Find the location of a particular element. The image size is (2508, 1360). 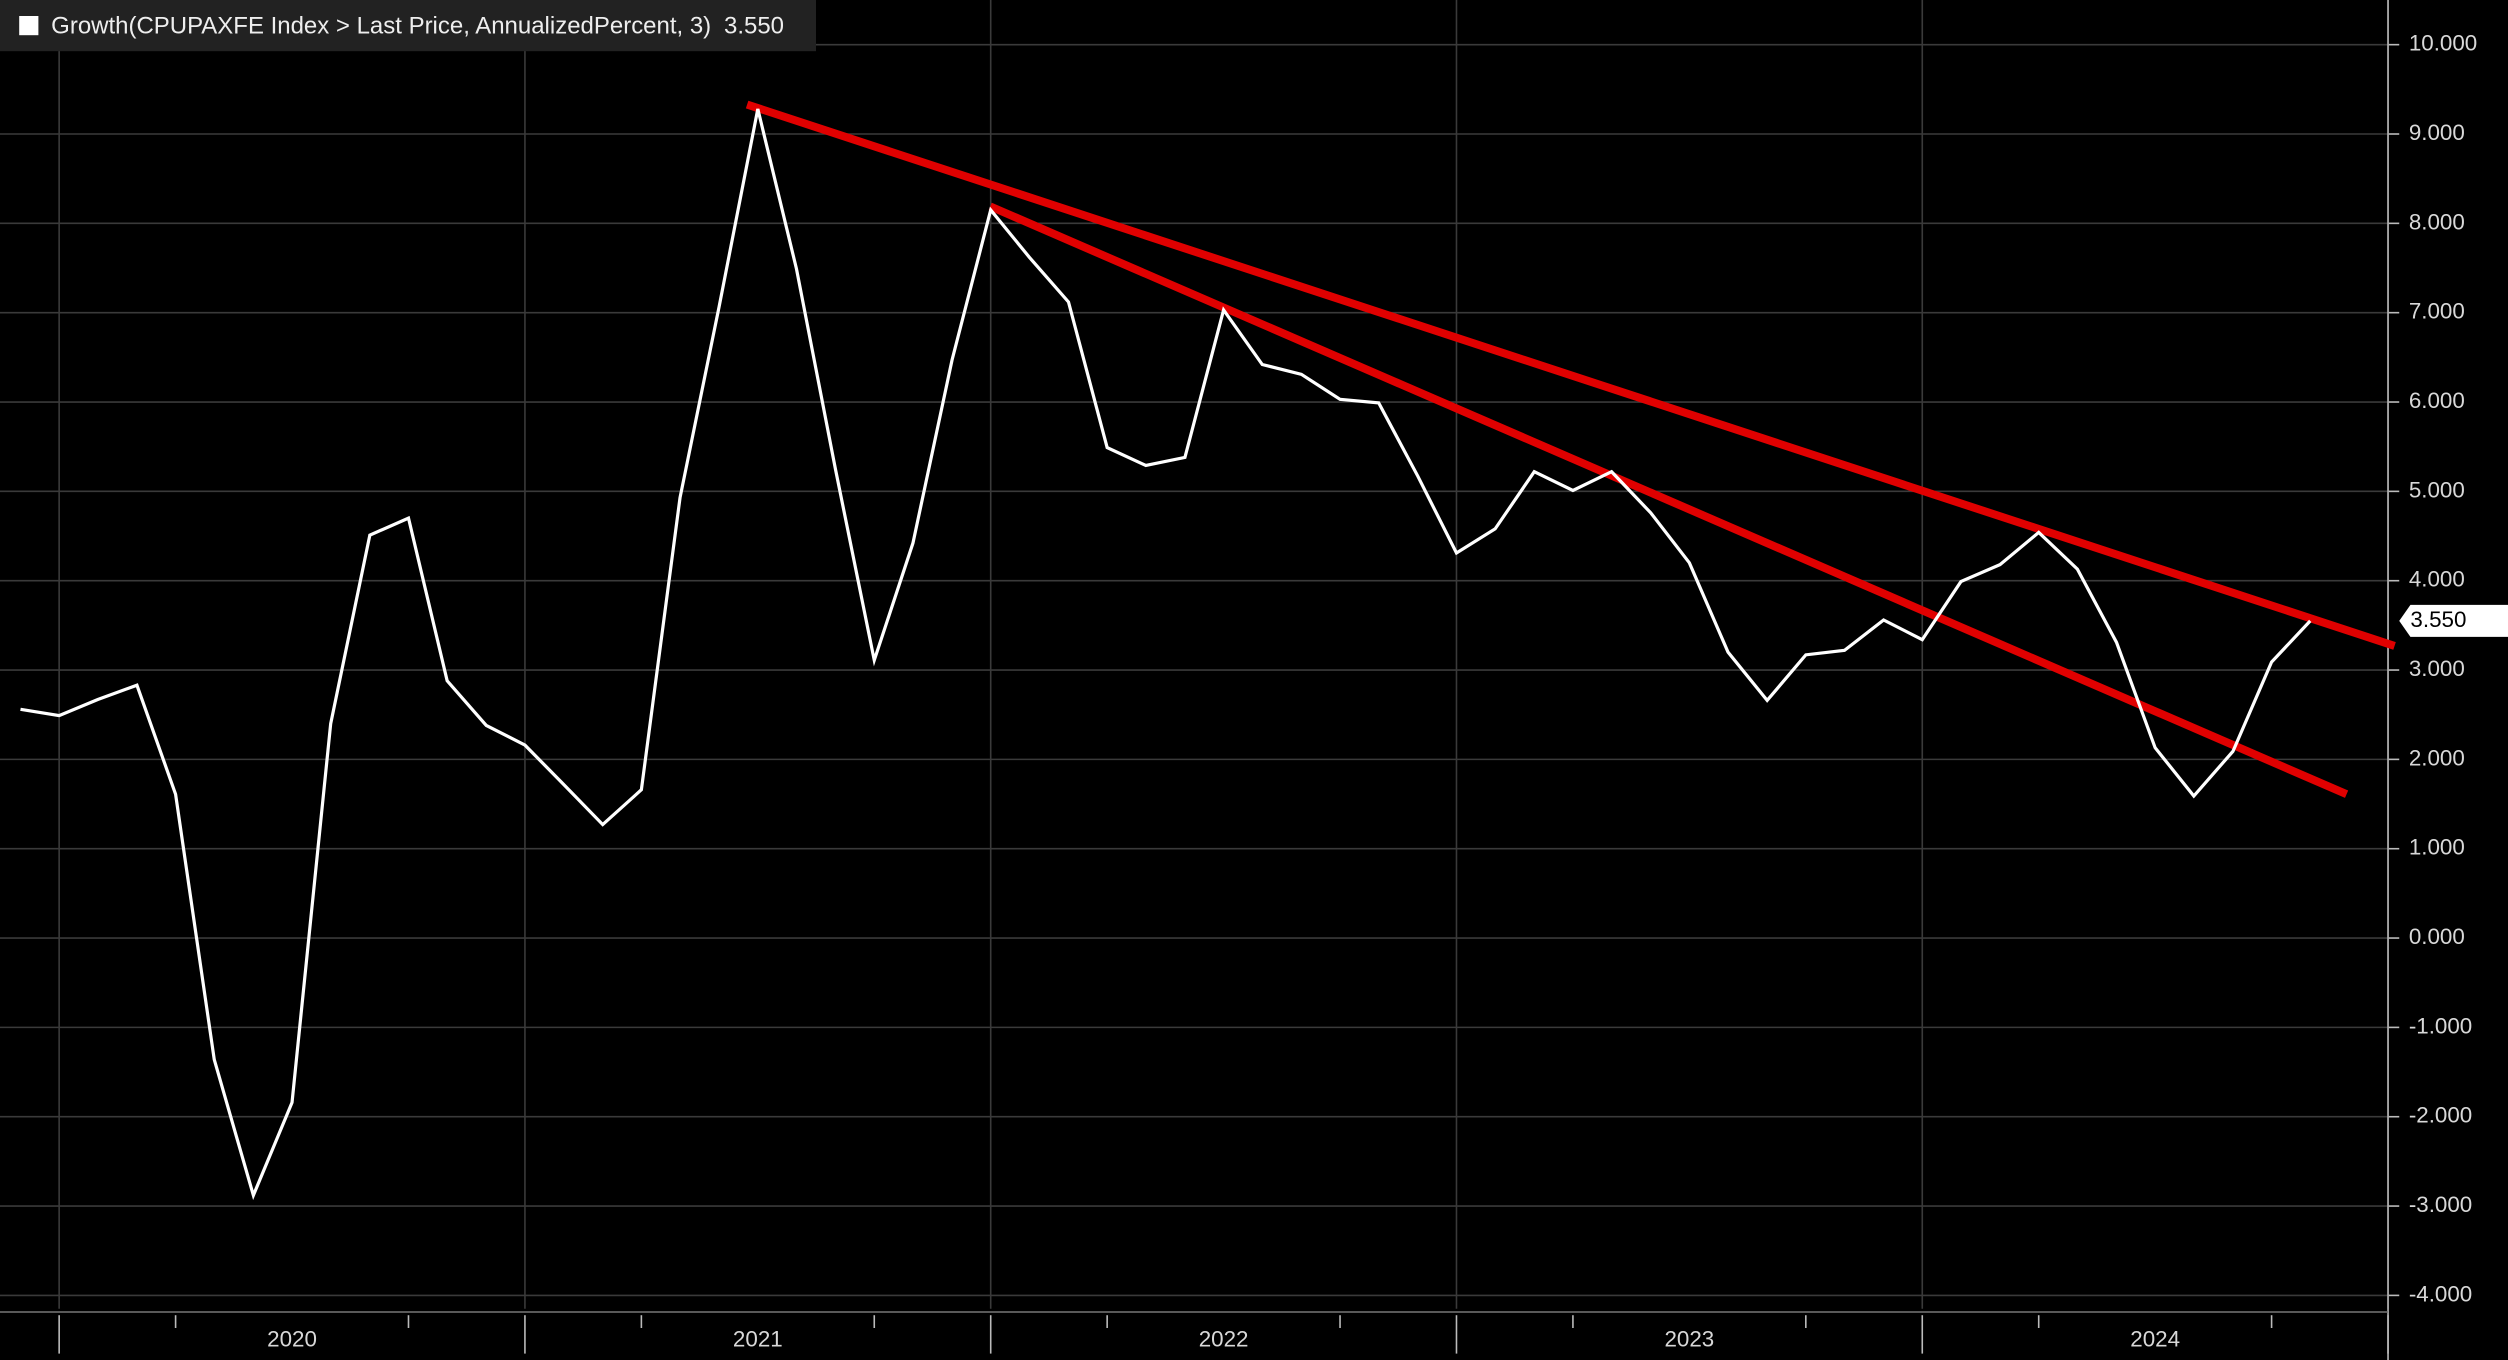

x-tick-label: 2023 is located at coordinates (1689, 1339).